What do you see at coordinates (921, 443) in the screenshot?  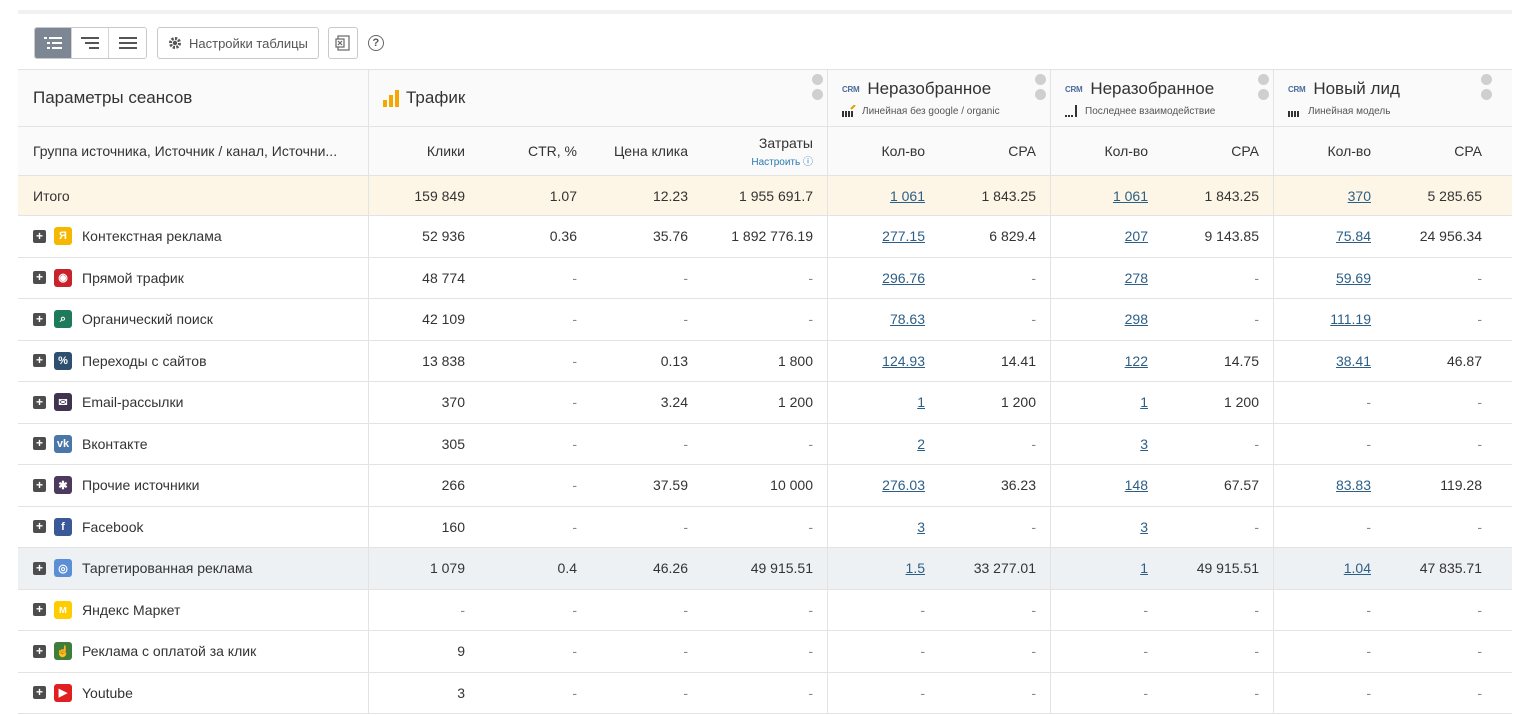 I see `qty-value-link: 2` at bounding box center [921, 443].